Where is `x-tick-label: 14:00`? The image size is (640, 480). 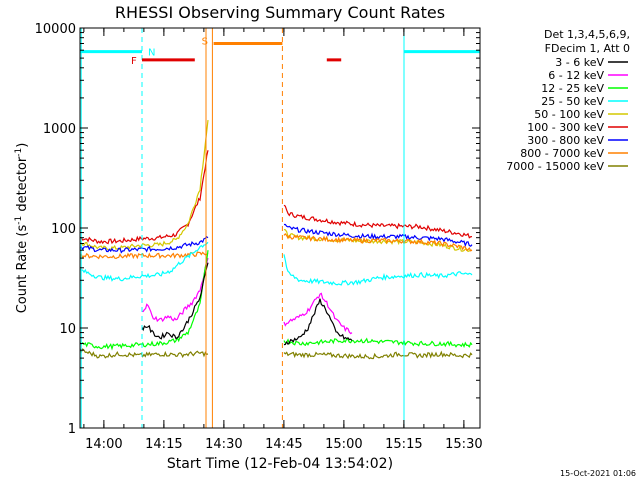 x-tick-label: 14:00 is located at coordinates (103, 444).